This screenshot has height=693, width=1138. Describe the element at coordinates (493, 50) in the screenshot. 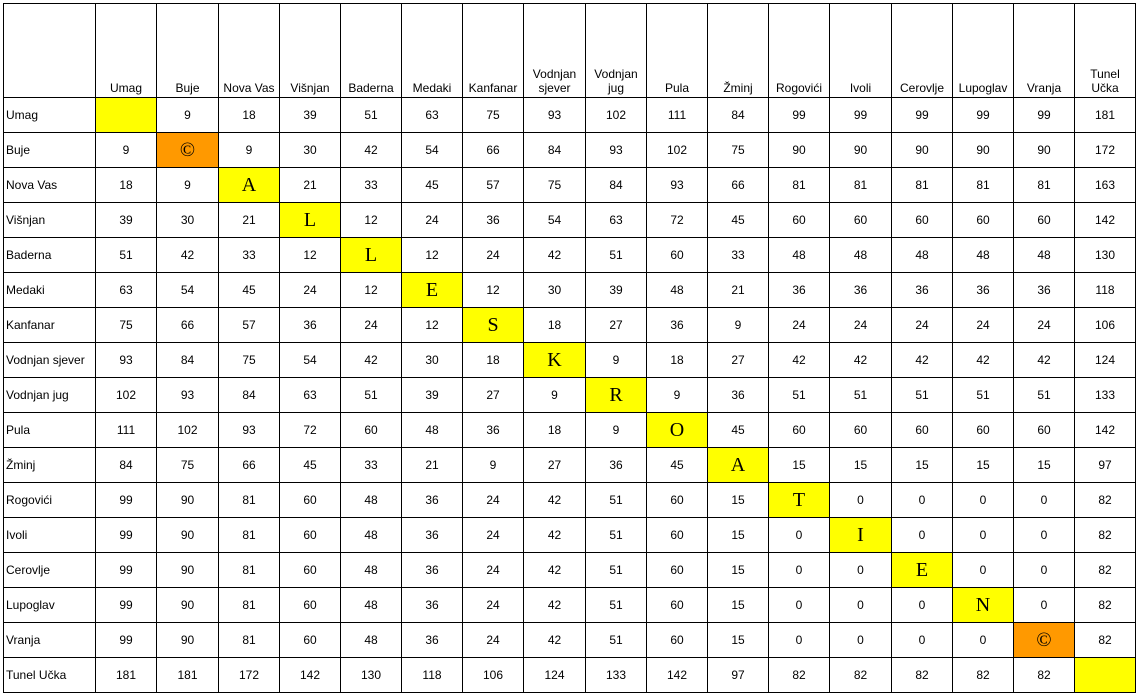

I see `column-header: Kanfanar` at that location.